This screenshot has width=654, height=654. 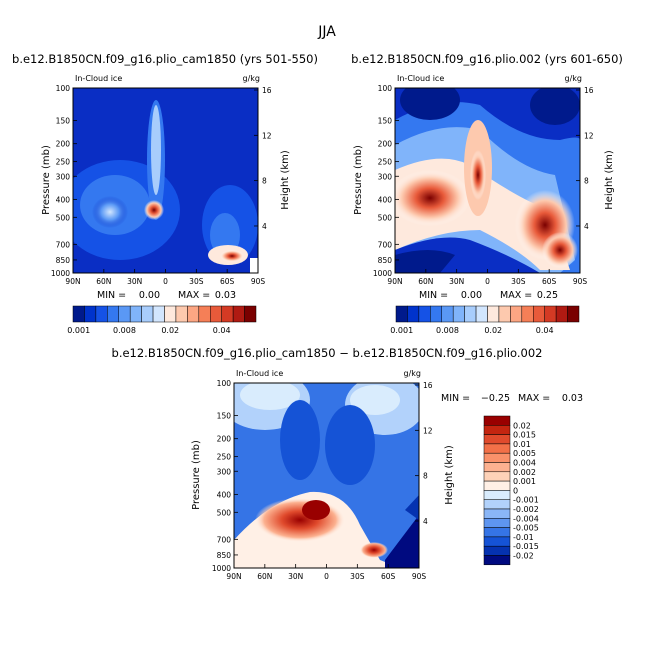 I want to click on colorbar-c-label: -0.005, so click(x=526, y=528).